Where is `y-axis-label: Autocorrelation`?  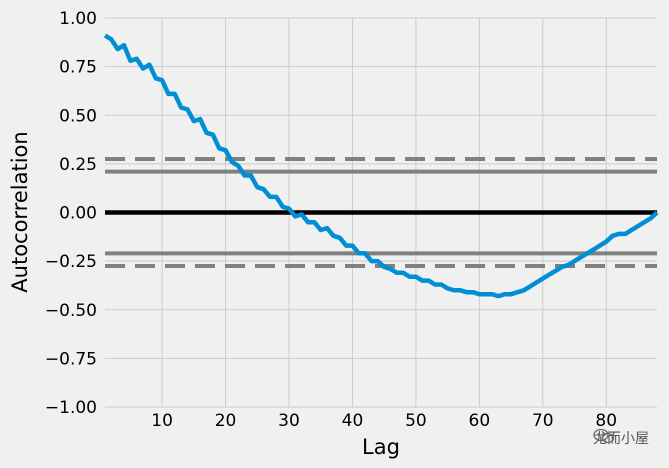 y-axis-label: Autocorrelation is located at coordinates (20, 211).